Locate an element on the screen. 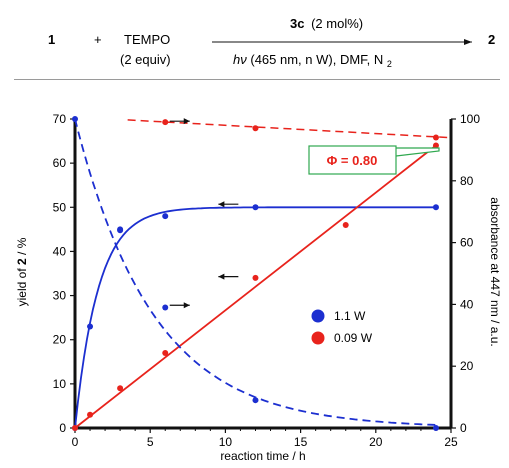 Image resolution: width=509 pixels, height=468 pixels. annotation-box is located at coordinates (352, 160).